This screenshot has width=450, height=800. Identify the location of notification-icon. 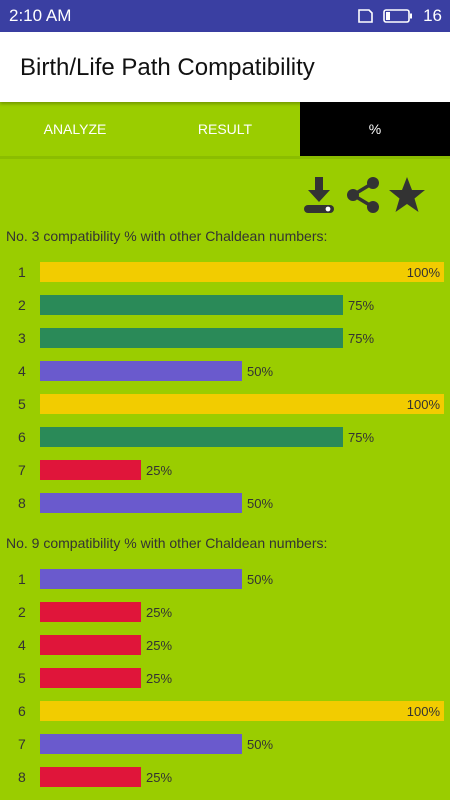
(365, 16).